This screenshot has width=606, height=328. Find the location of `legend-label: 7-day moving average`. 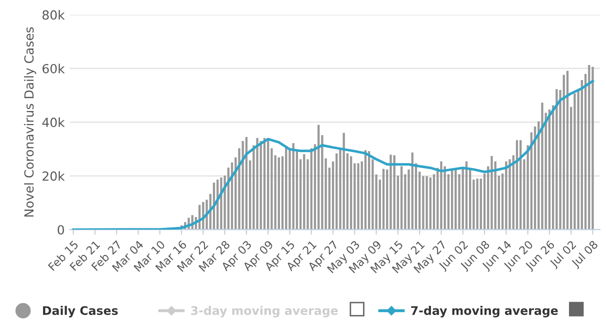

legend-label: 7-day moving average is located at coordinates (484, 312).